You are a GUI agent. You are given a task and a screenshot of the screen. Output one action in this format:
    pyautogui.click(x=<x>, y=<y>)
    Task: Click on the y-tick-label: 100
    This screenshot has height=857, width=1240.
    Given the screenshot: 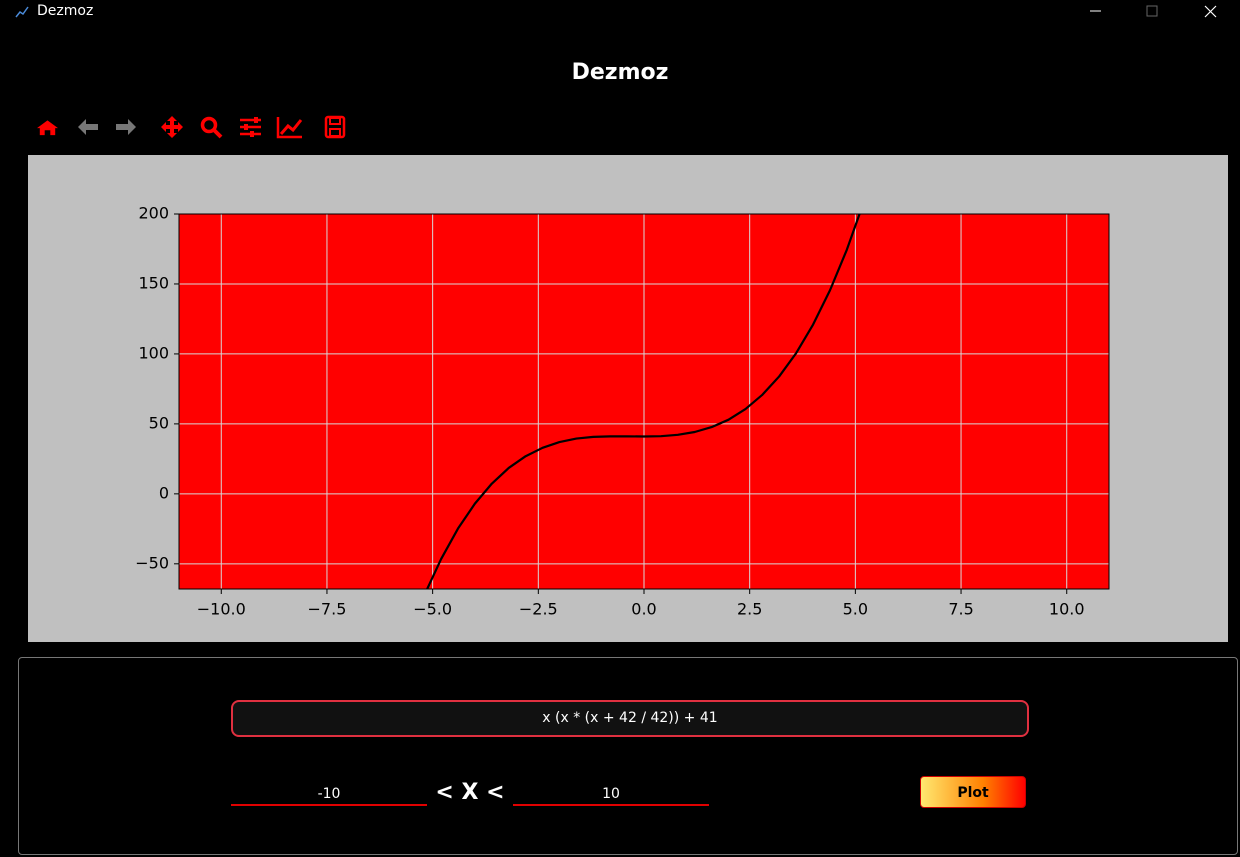 What is the action you would take?
    pyautogui.click(x=153, y=352)
    